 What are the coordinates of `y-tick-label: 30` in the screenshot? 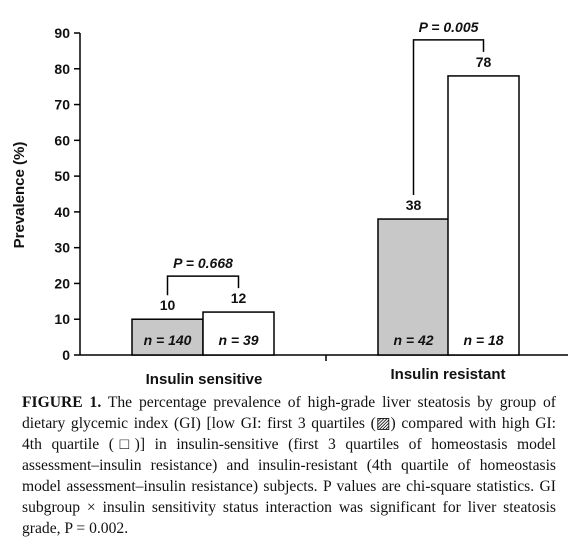 It's located at (62, 248).